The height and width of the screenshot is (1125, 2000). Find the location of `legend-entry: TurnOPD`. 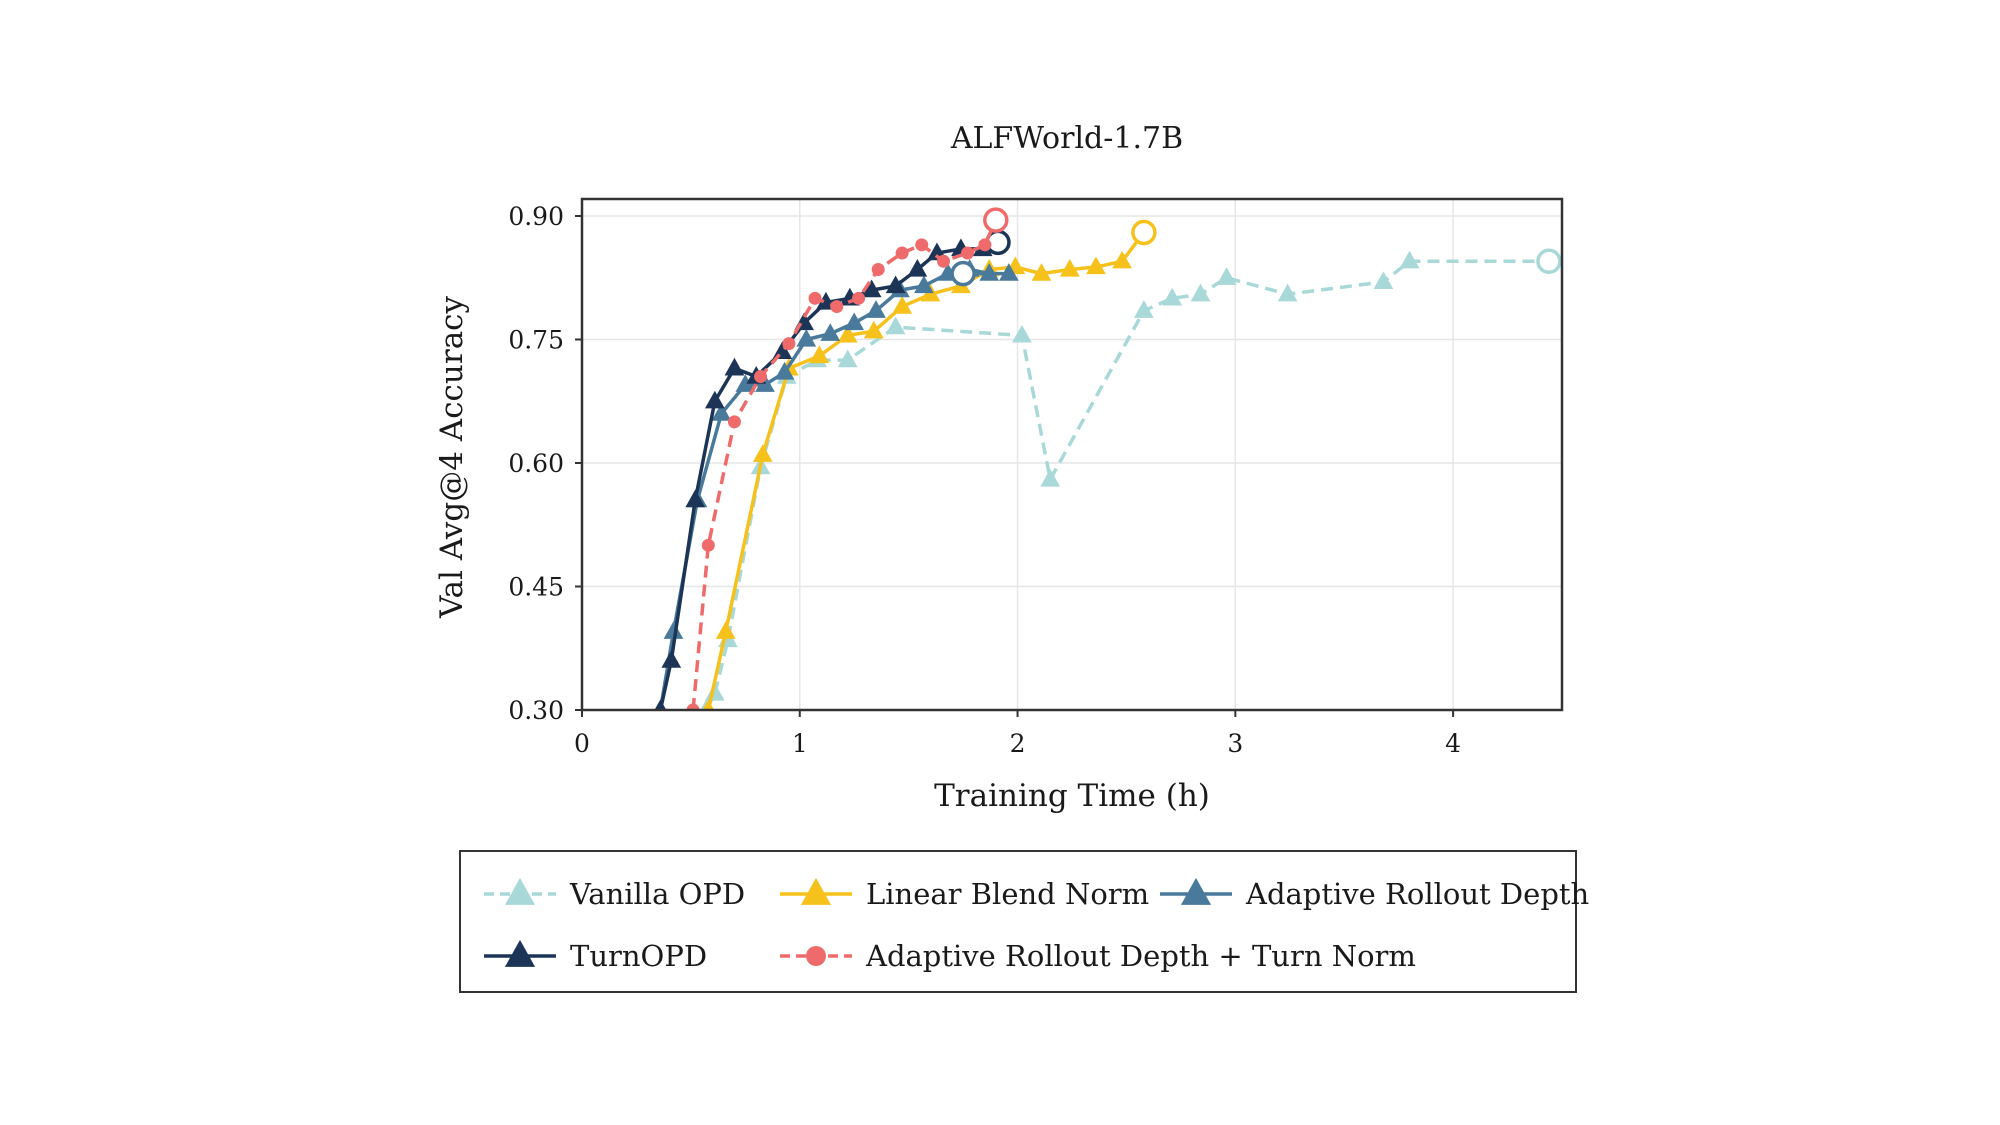

legend-entry: TurnOPD is located at coordinates (595, 956).